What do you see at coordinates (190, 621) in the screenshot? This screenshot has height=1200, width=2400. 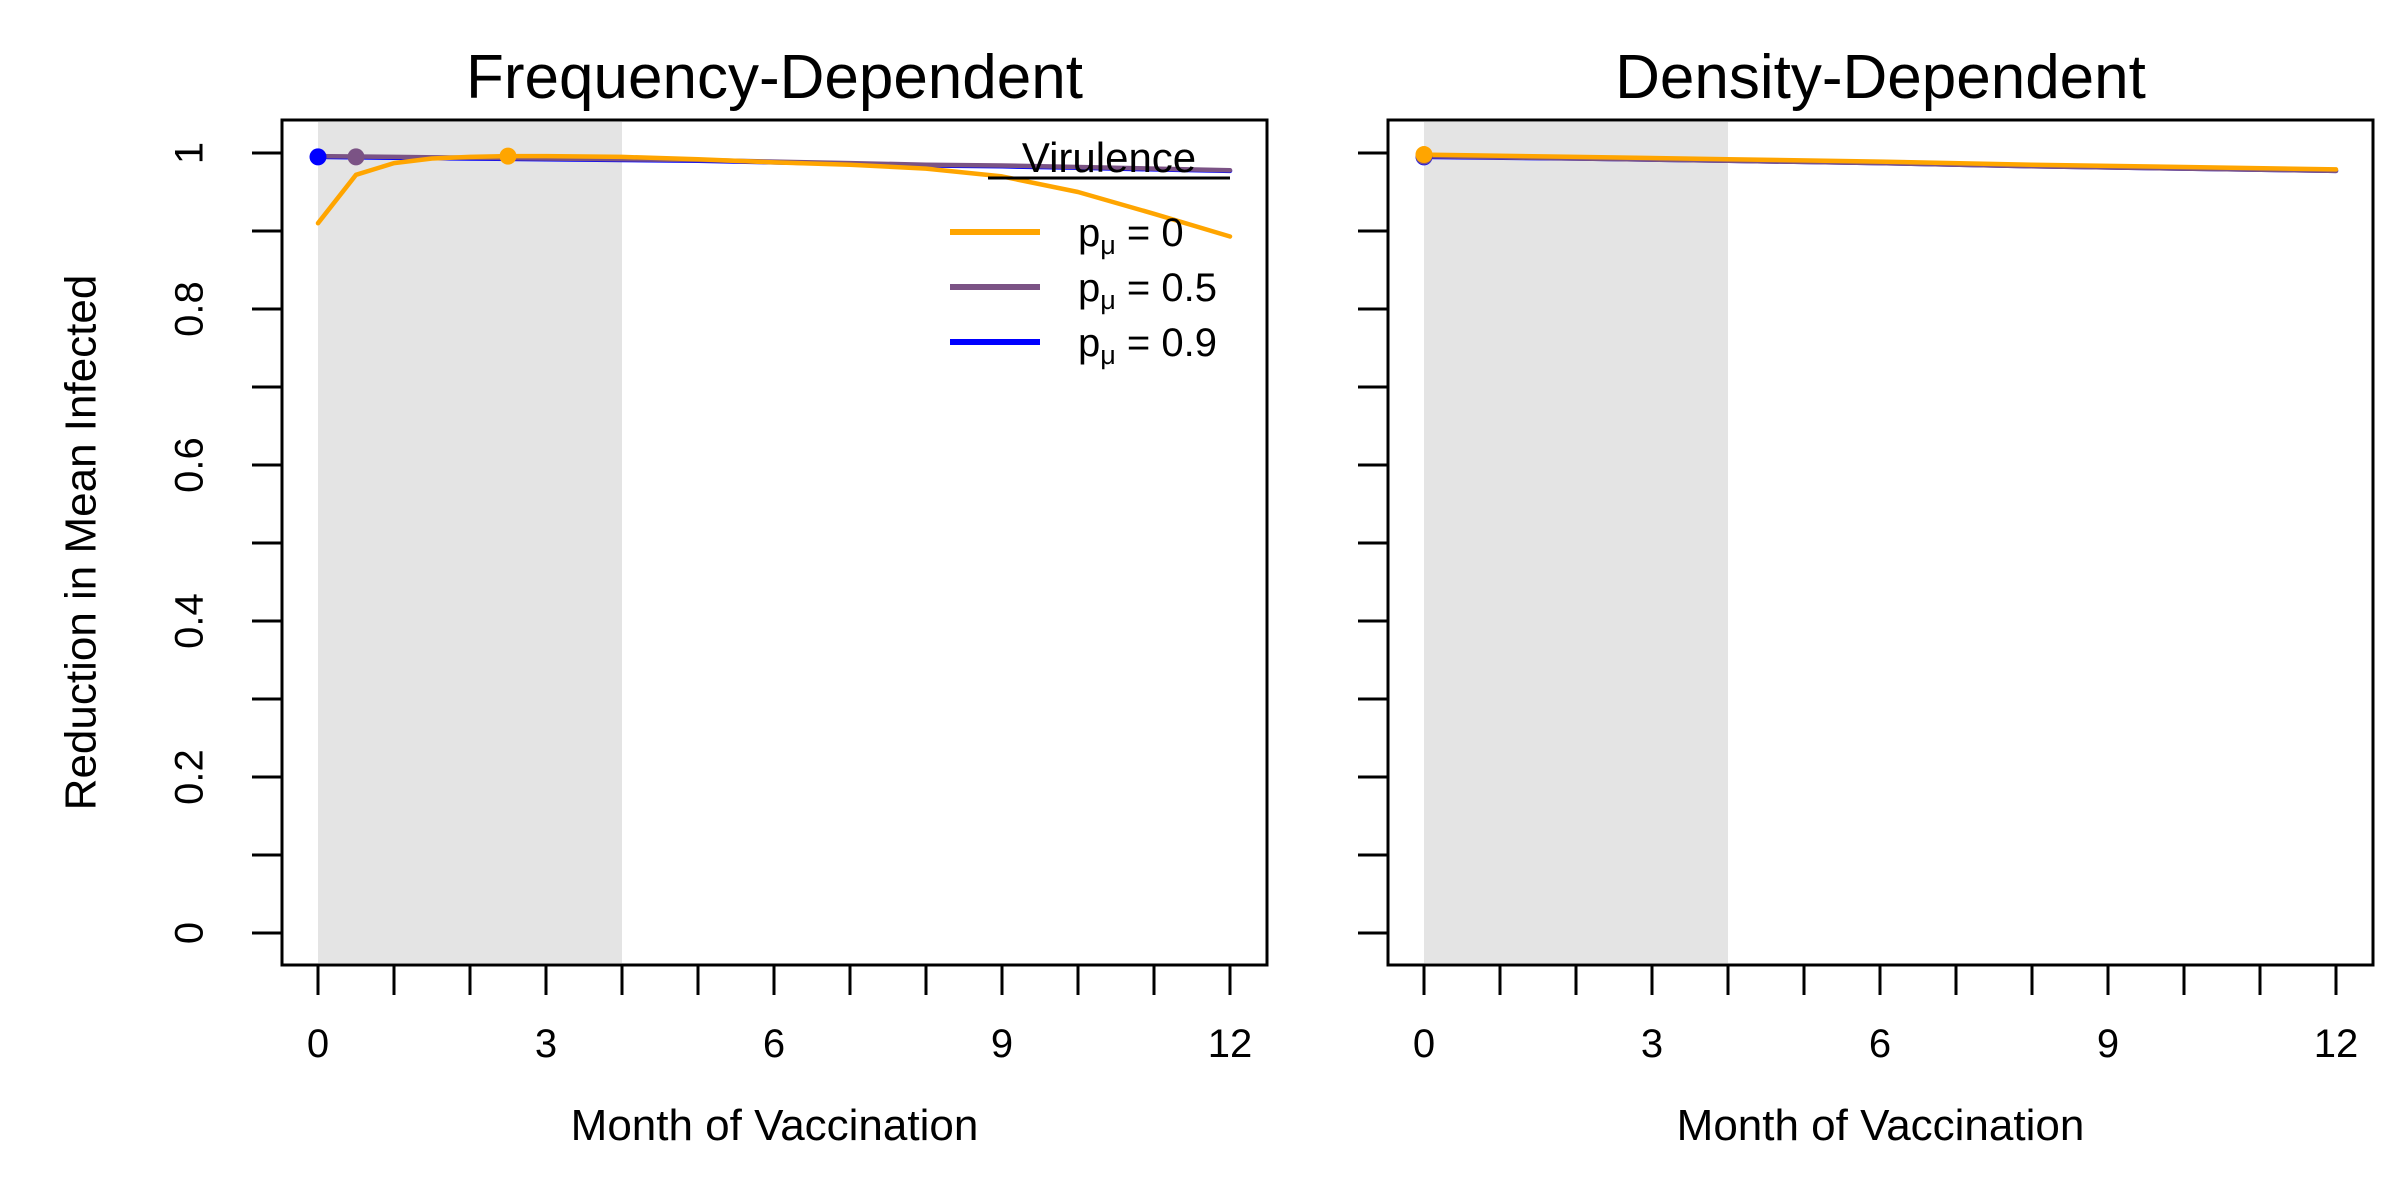 I see `y-tick-label-2: 0.4` at bounding box center [190, 621].